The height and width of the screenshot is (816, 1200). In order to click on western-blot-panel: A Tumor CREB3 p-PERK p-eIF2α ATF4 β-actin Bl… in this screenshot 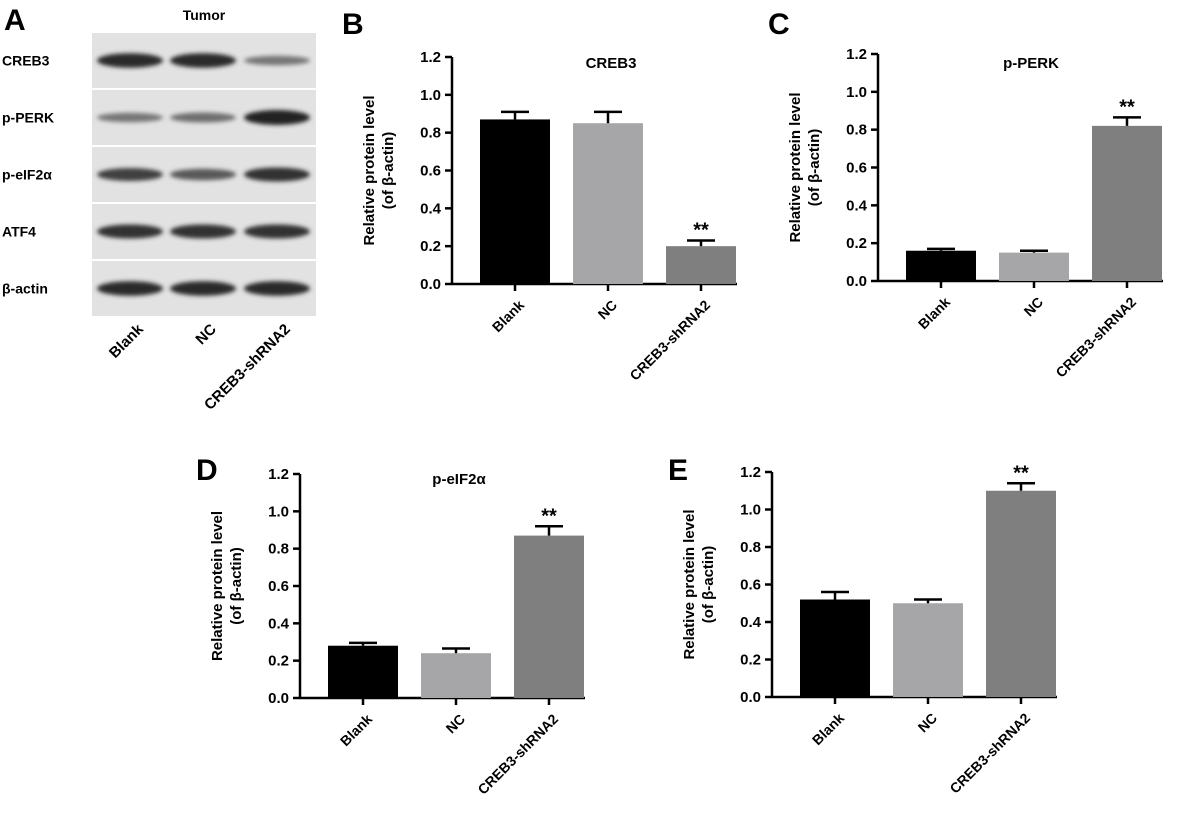, I will do `click(159, 209)`.